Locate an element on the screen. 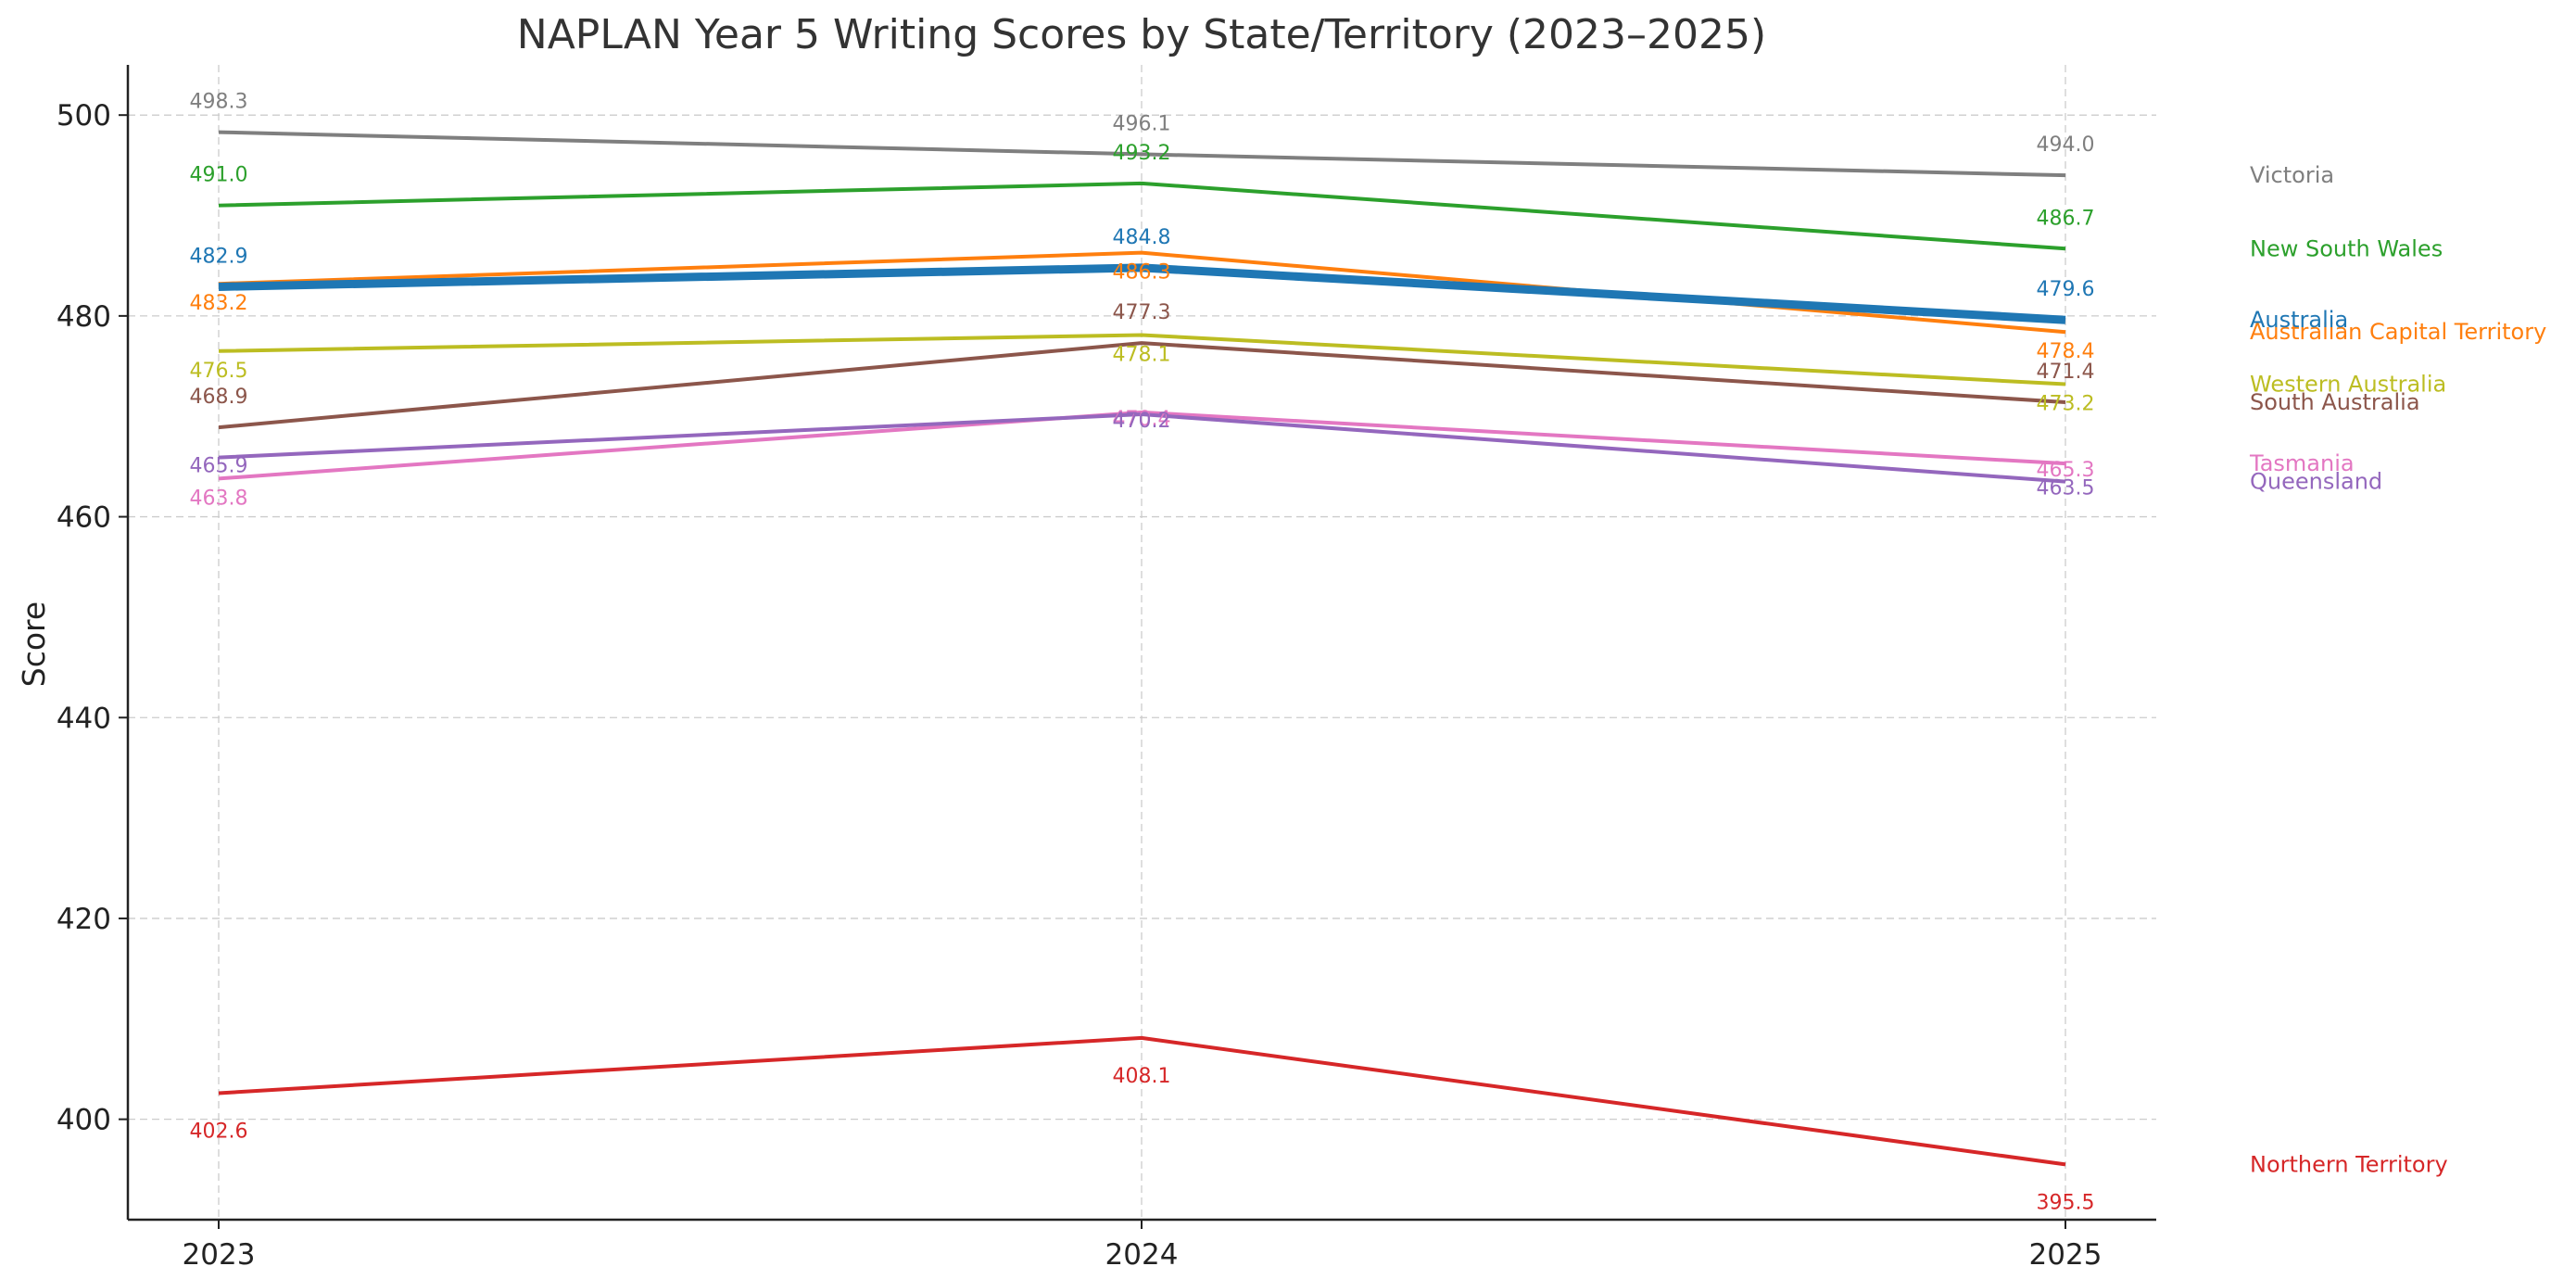 The width and height of the screenshot is (2576, 1279). y-tick-label-420: 420 is located at coordinates (84, 919).